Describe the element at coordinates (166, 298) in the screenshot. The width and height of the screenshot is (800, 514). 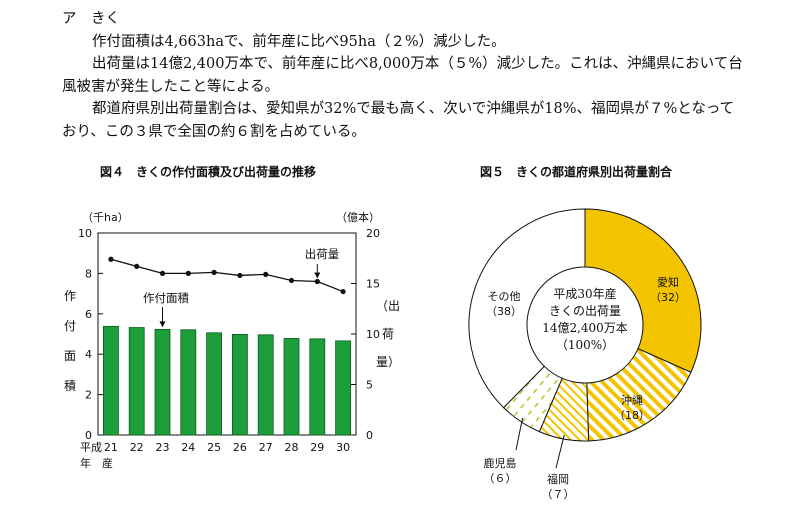
I see `annotation-area: 作付面積` at that location.